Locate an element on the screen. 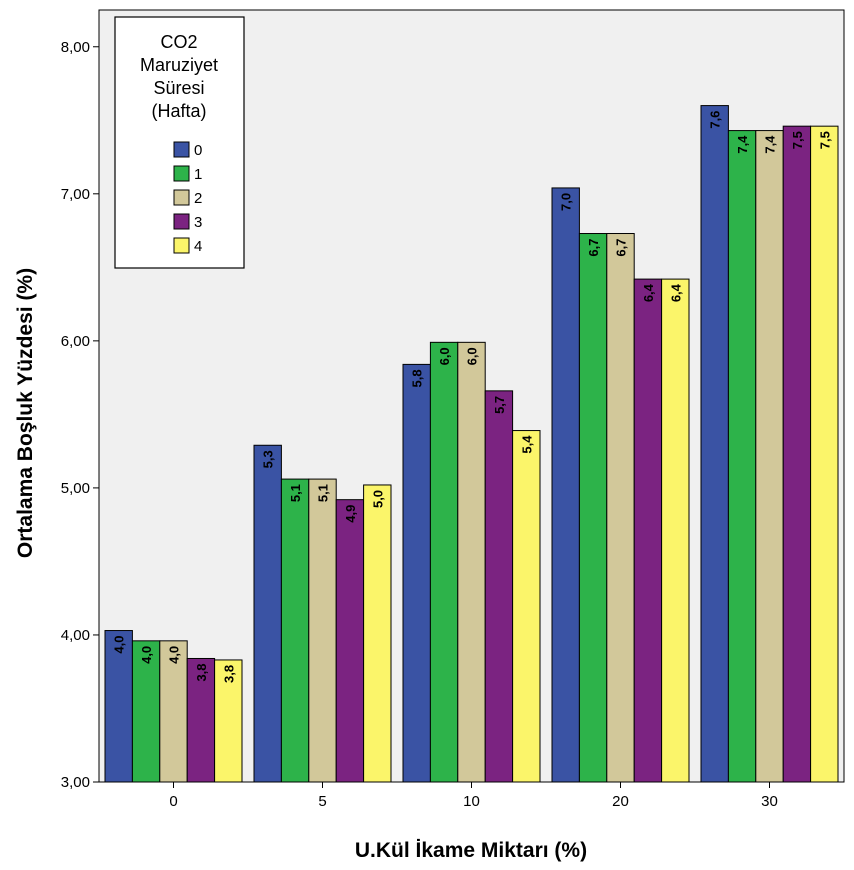 The width and height of the screenshot is (854, 870). legend-label: 0 is located at coordinates (198, 150).